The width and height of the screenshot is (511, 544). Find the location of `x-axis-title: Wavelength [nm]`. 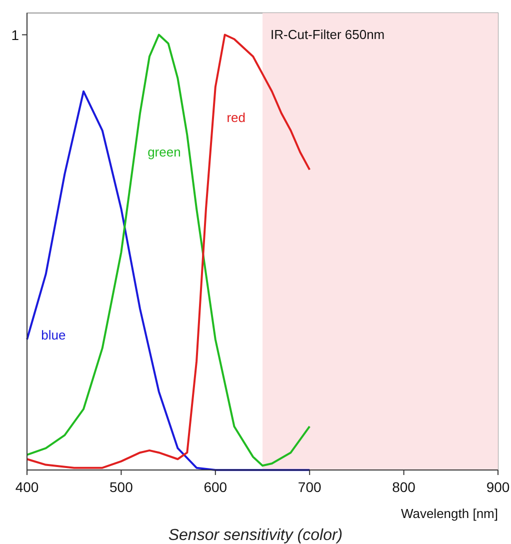

x-axis-title: Wavelength [nm] is located at coordinates (449, 513).